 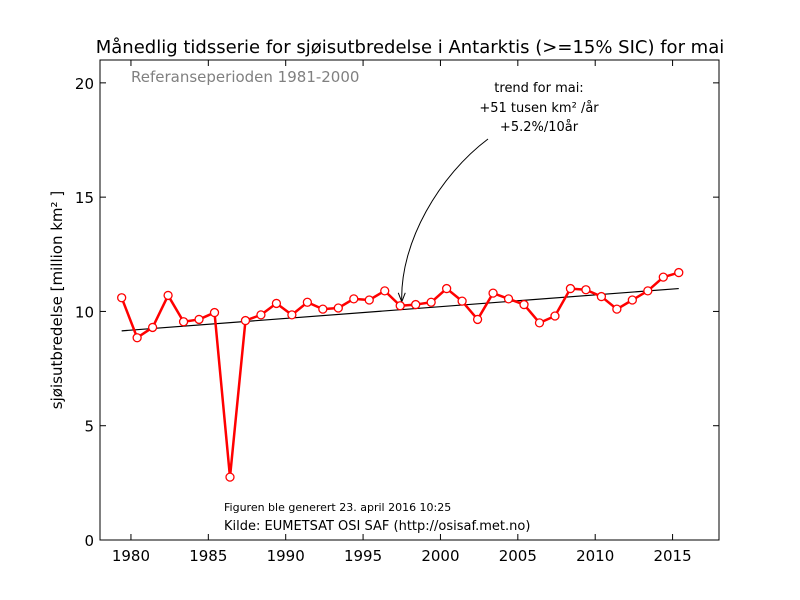 I want to click on trend-annotation-line-1: trend for mai:, so click(x=538, y=88).